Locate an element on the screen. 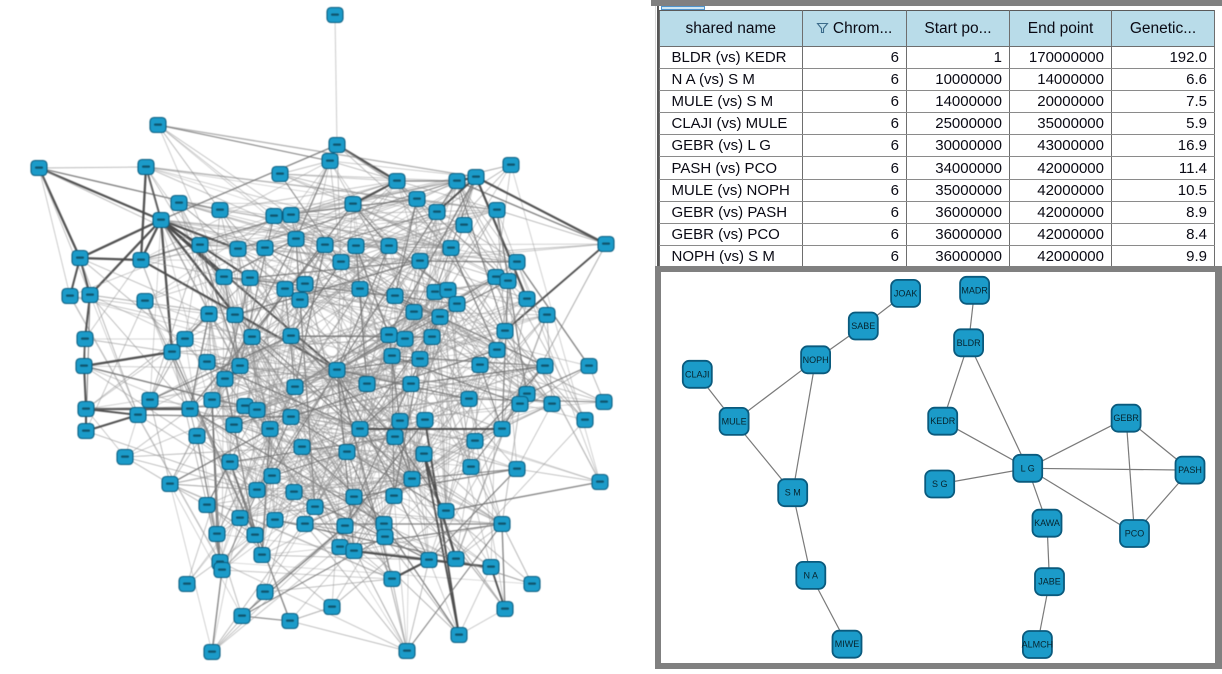  svg-text: PCO is located at coordinates (1135, 534).